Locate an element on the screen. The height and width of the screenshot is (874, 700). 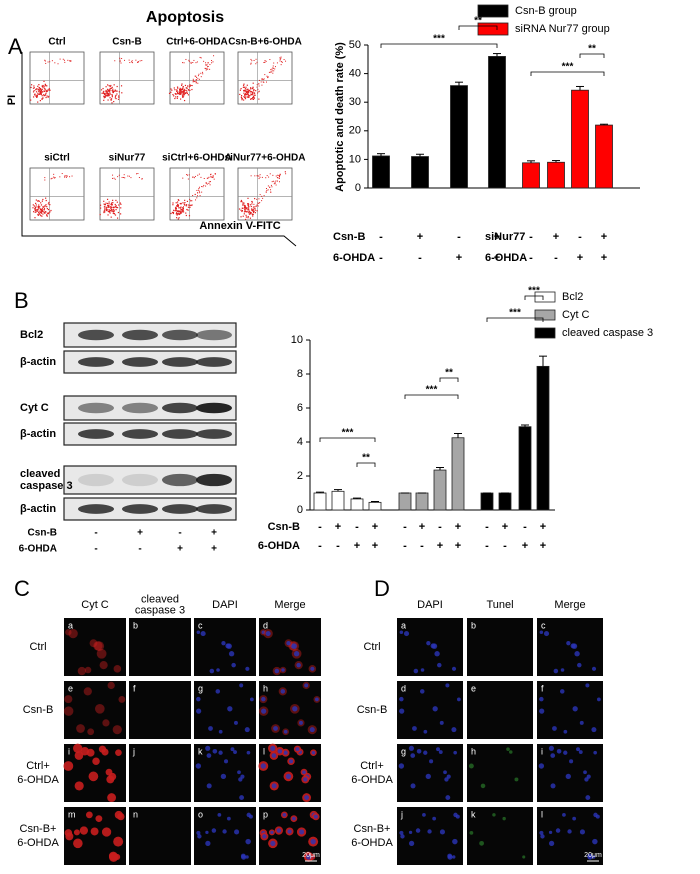
y-tick-label: 30 is located at coordinates (355, 102).